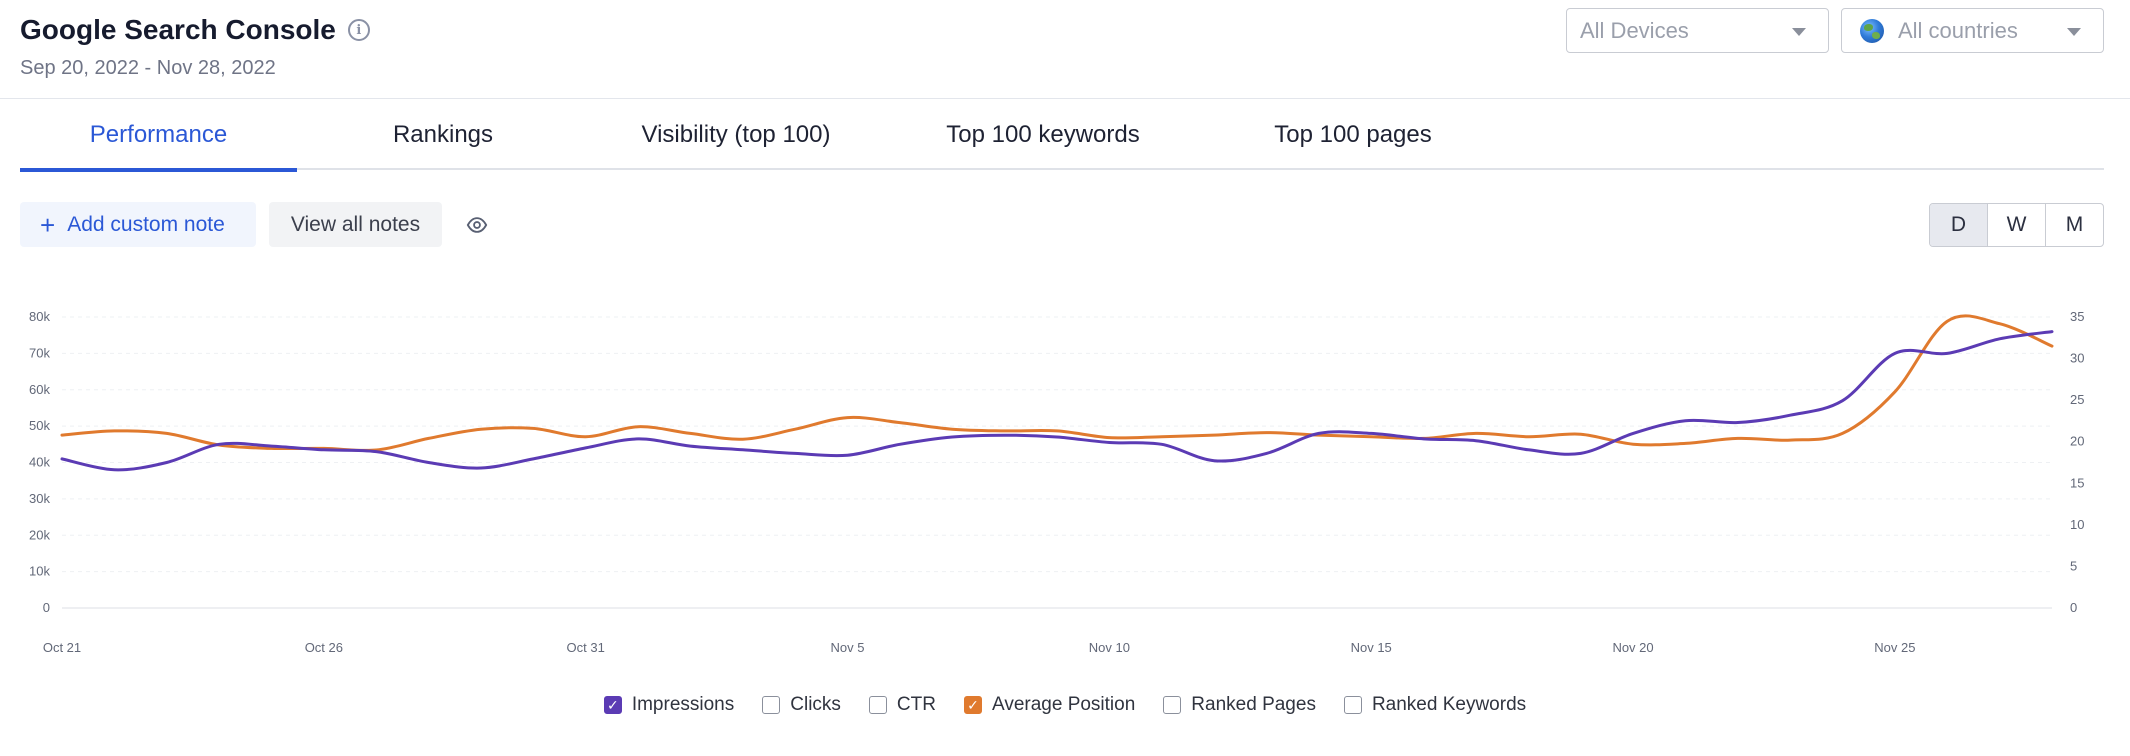 The image size is (2130, 756). Describe the element at coordinates (358, 30) in the screenshot. I see `info-icon: i` at that location.